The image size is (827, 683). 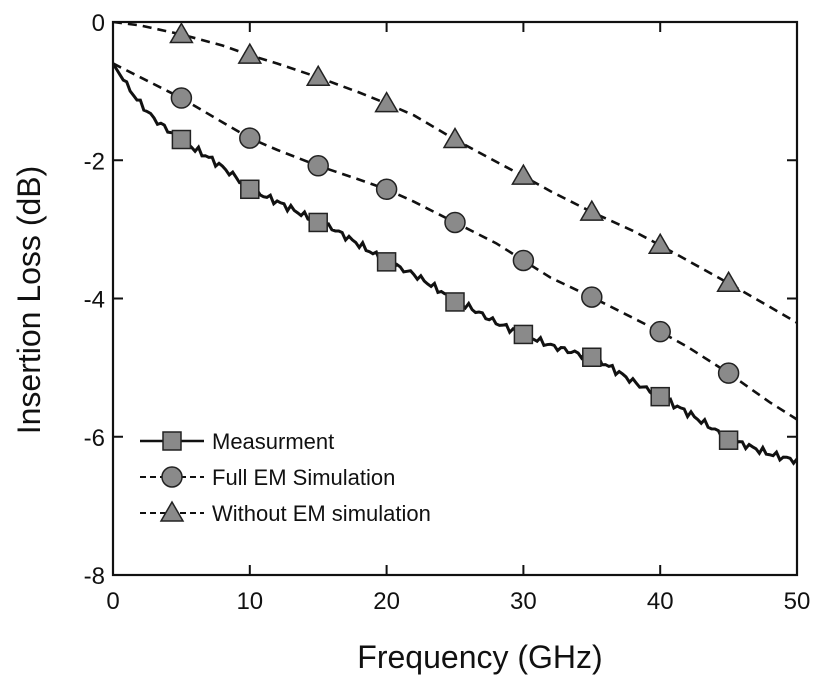 I want to click on legend-marker-triangle, so click(x=172, y=511).